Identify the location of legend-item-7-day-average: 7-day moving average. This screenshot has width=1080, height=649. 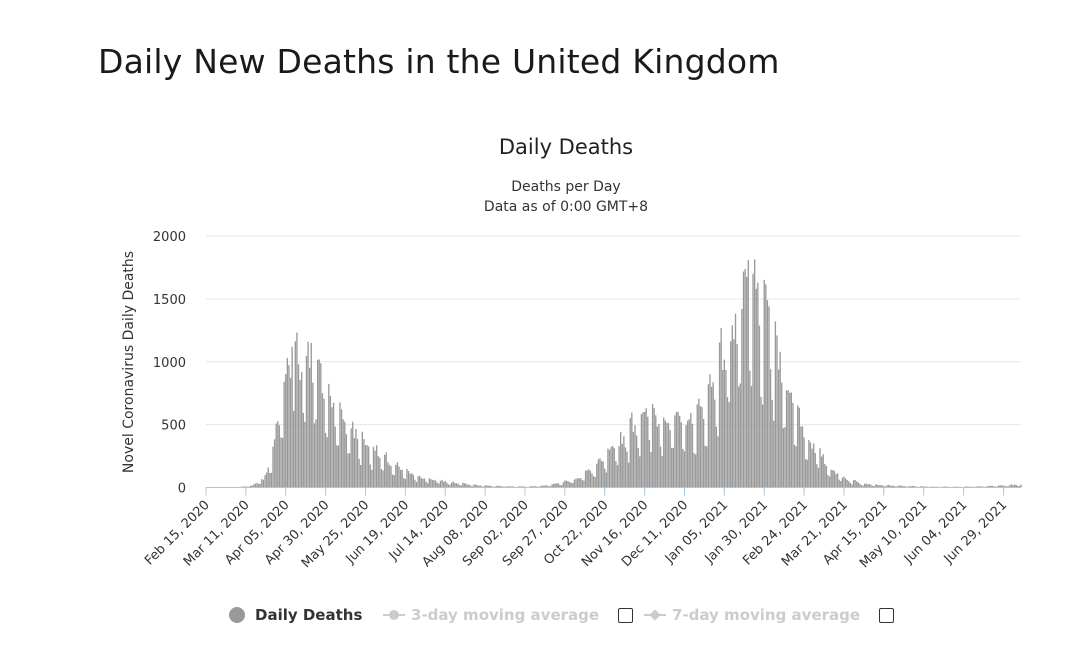
(752, 615).